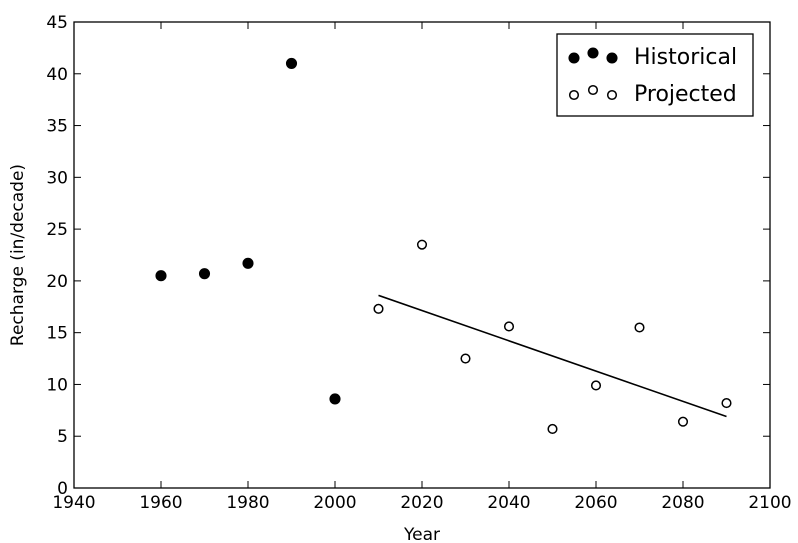  Describe the element at coordinates (595, 503) in the screenshot. I see `x-tick-label: 2060` at that location.